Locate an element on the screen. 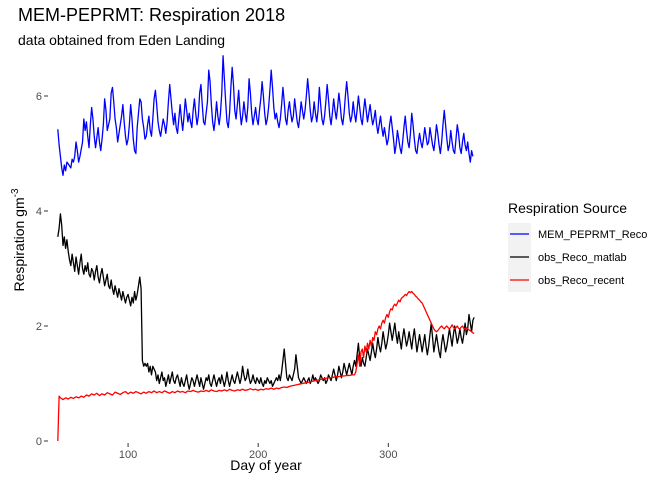  y-axis-title-superscript: -3 is located at coordinates (15, 192).